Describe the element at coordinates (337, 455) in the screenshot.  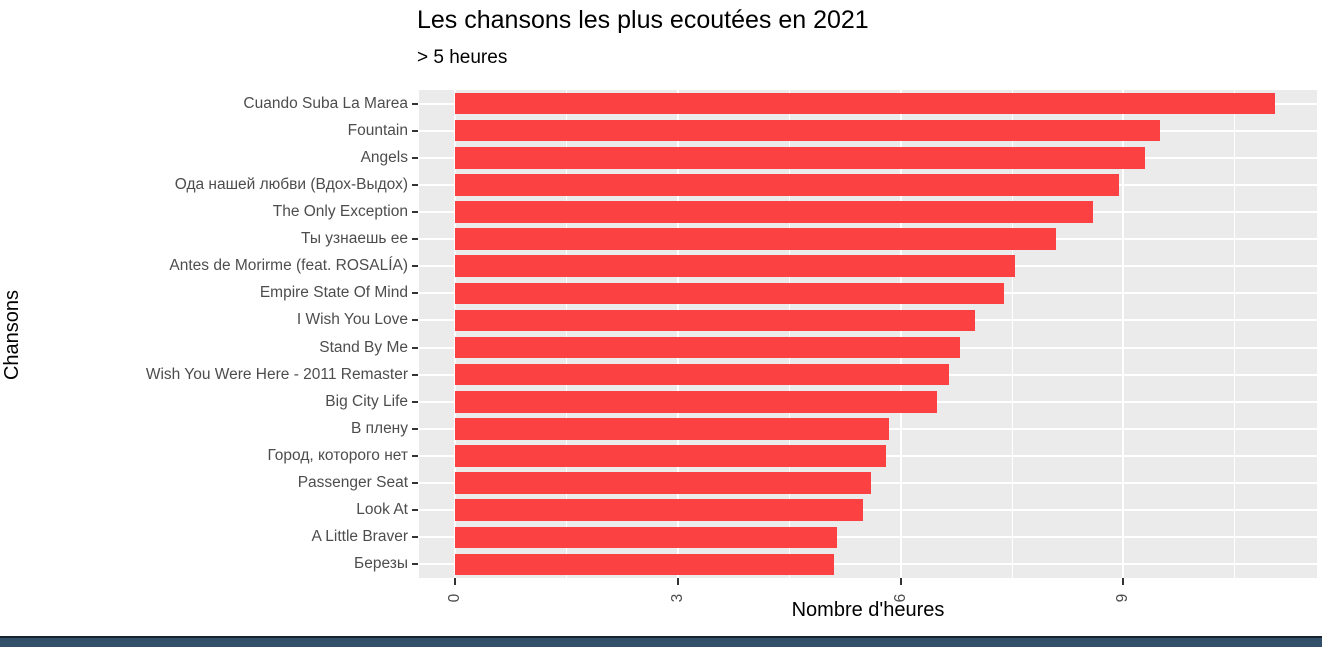
I see `y-axis-label: Город, которого нет` at that location.